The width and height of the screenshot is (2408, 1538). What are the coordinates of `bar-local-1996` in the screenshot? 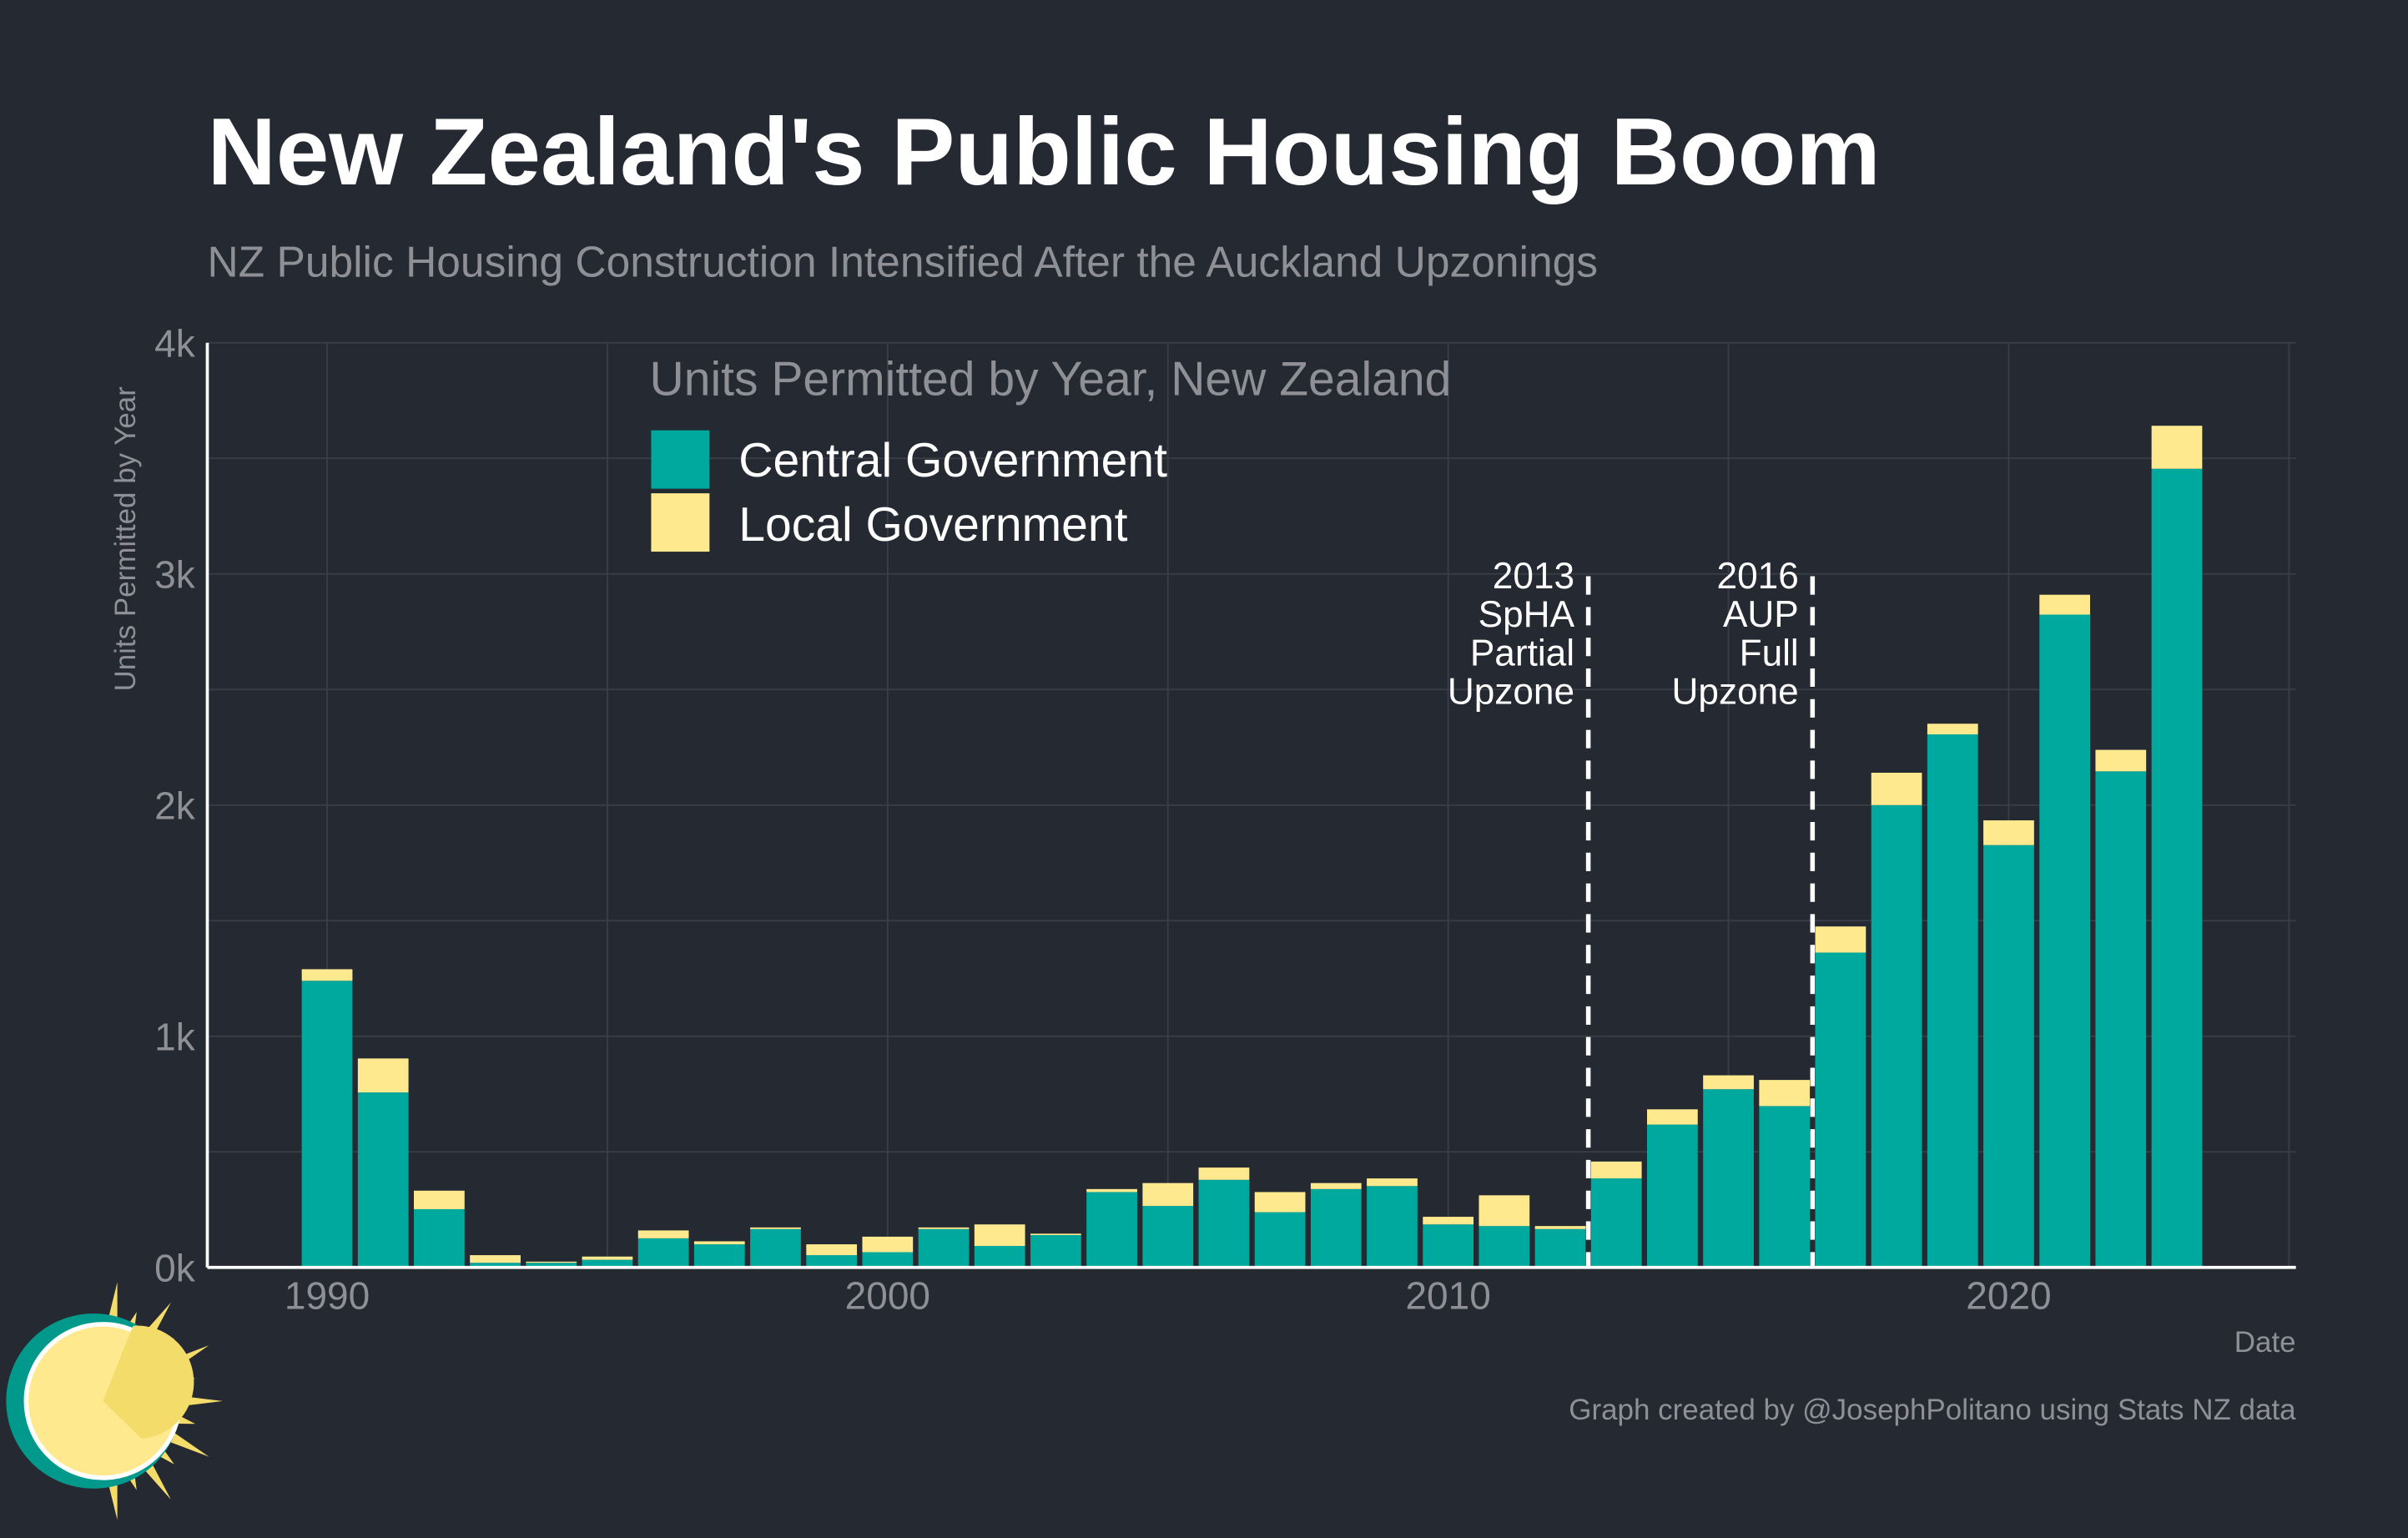 It's located at (663, 1234).